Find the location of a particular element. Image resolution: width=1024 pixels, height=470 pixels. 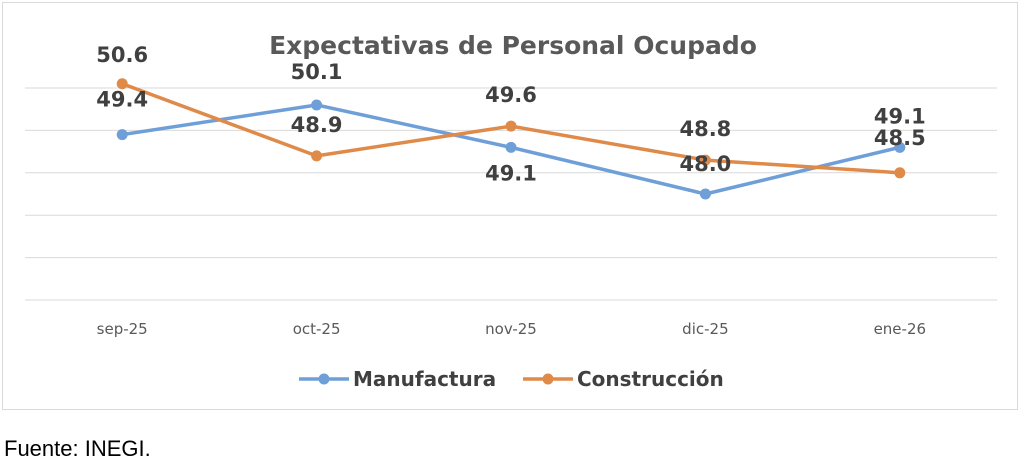

legend-entry: Manufactura is located at coordinates (424, 379).